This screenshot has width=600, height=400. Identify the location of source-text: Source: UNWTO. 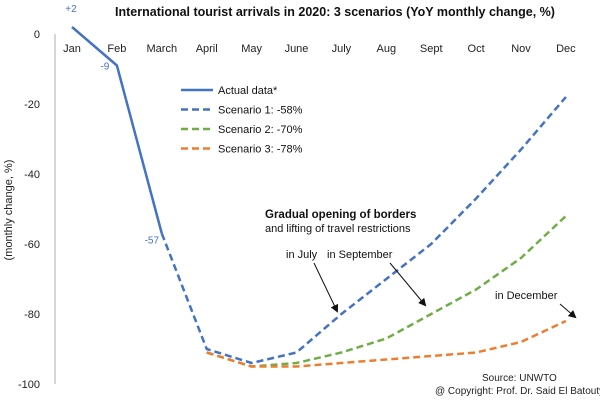
(519, 378).